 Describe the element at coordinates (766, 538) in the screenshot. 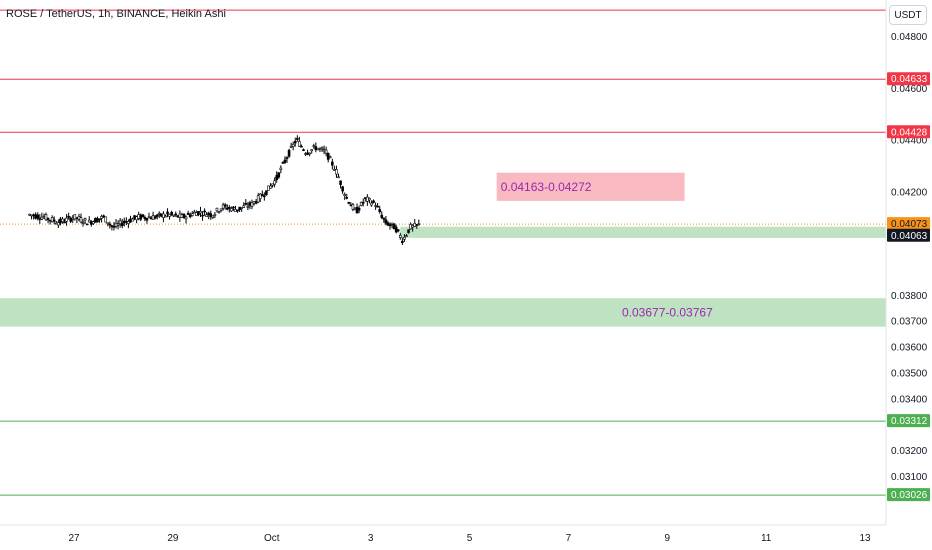

I see `time-tick-label: 11` at that location.